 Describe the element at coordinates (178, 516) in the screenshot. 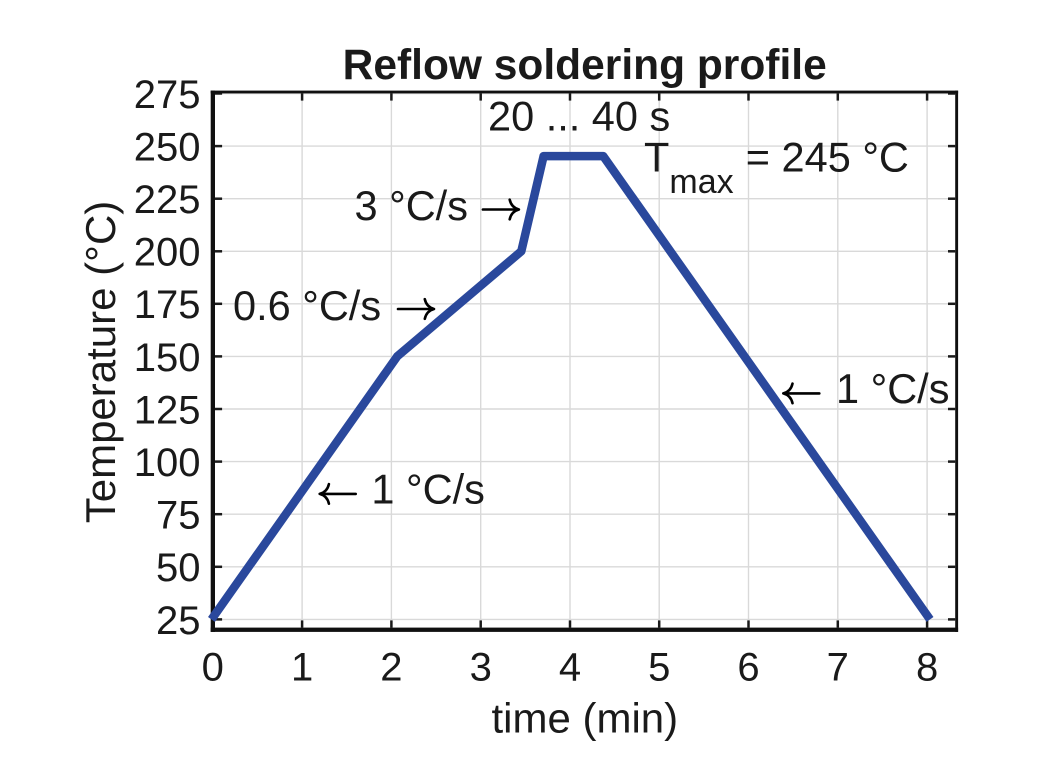

I see `svg-text: 75` at that location.